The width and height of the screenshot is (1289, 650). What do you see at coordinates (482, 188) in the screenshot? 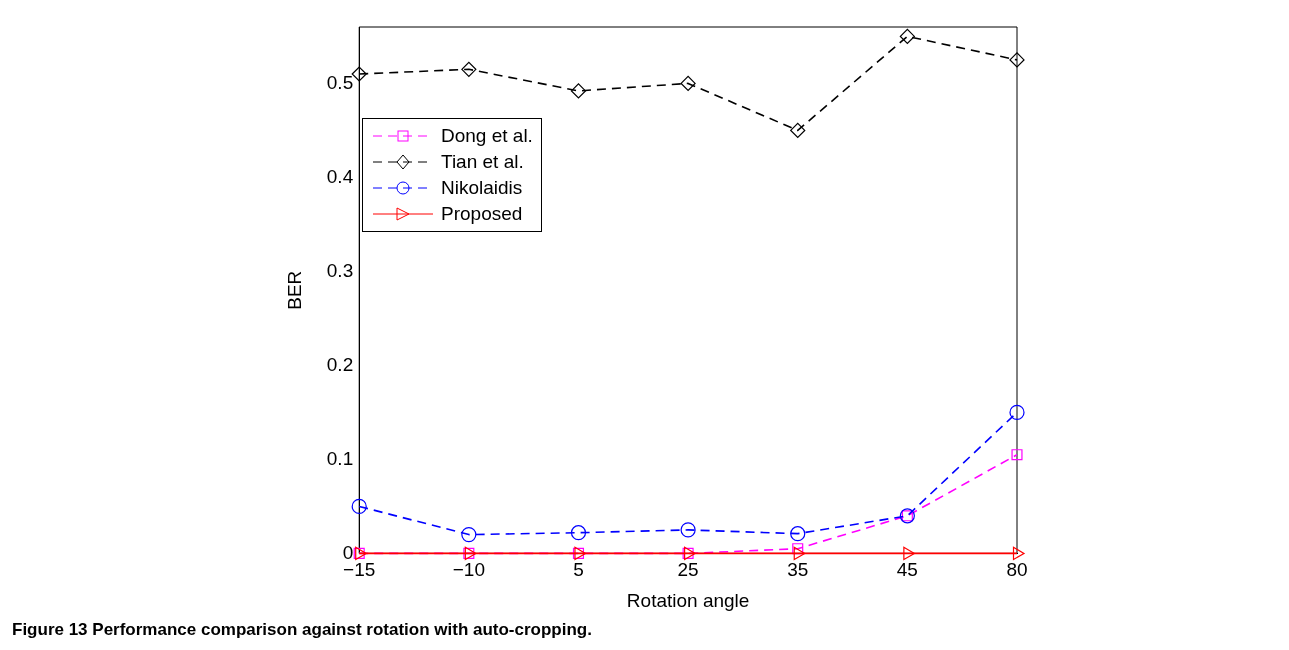
I see `legend-label: Nikolaidis` at bounding box center [482, 188].